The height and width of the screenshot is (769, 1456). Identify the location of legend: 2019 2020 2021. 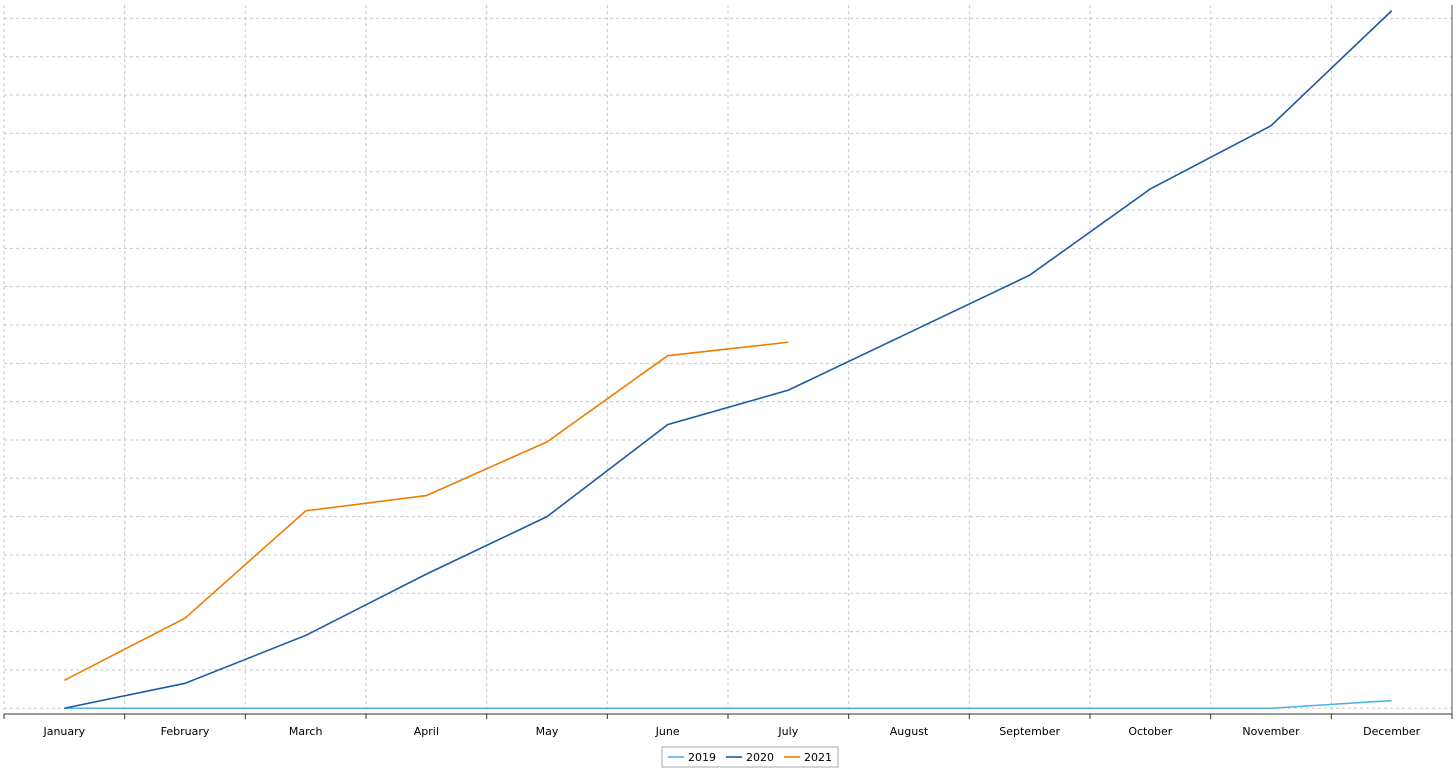
(750, 757).